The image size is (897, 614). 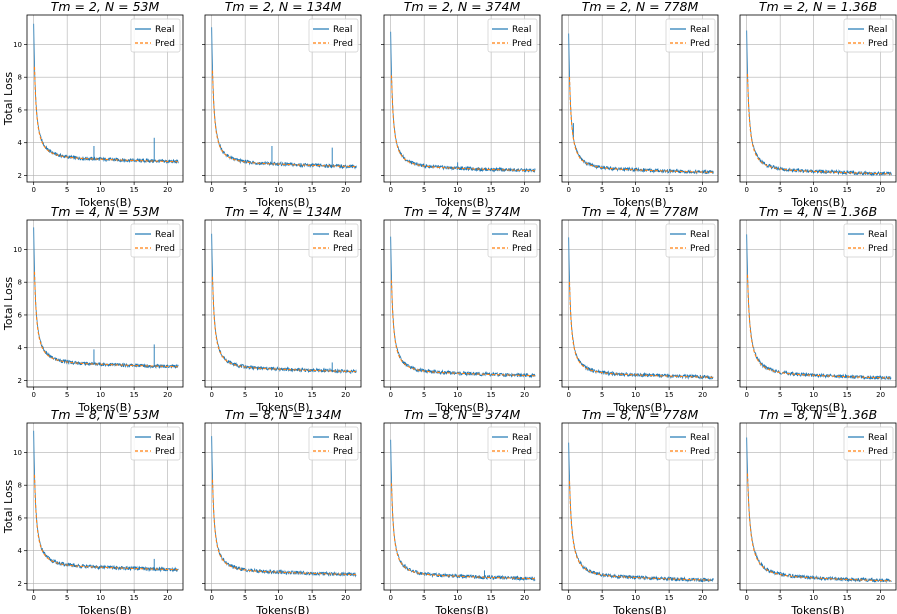 I want to click on panel-13-title: Tm = 8, N = 374M, so click(x=462, y=414).